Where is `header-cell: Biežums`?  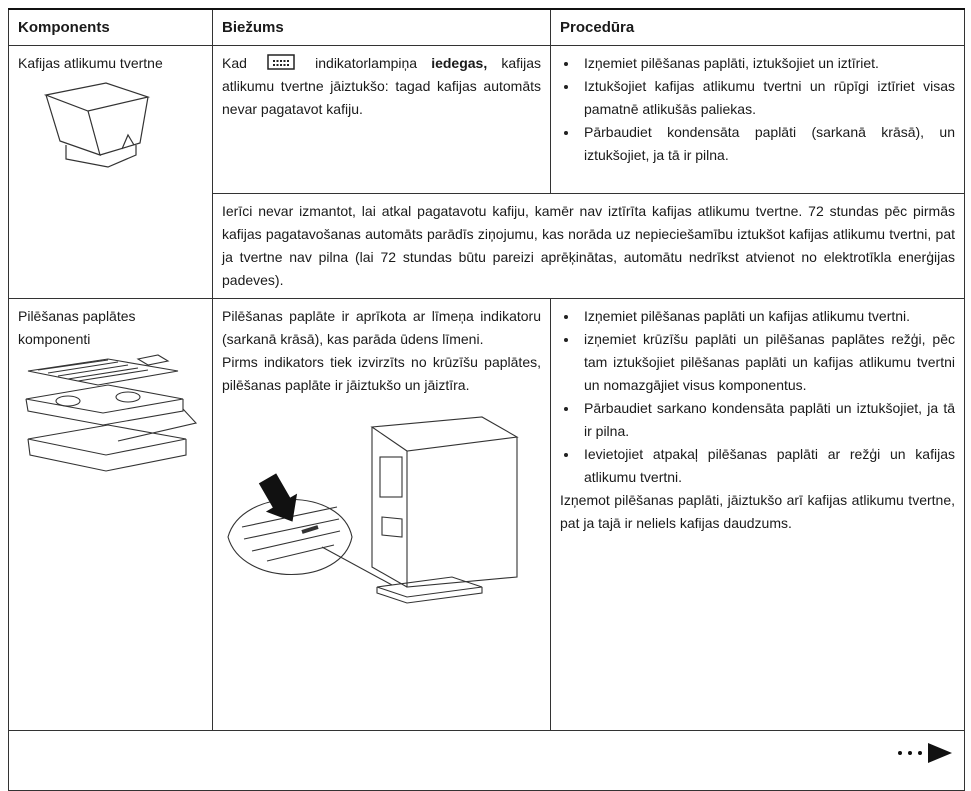 header-cell: Biežums is located at coordinates (381, 27).